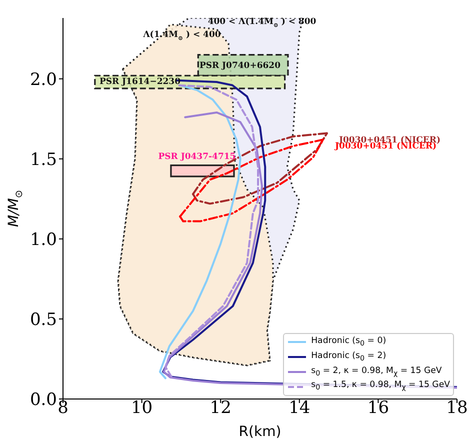  What do you see at coordinates (376, 372) in the screenshot?
I see `legend-label: s$_{0}$ = 2, κ = 0.98, M$_{χ}$ = 15 GeV` at bounding box center [376, 372].